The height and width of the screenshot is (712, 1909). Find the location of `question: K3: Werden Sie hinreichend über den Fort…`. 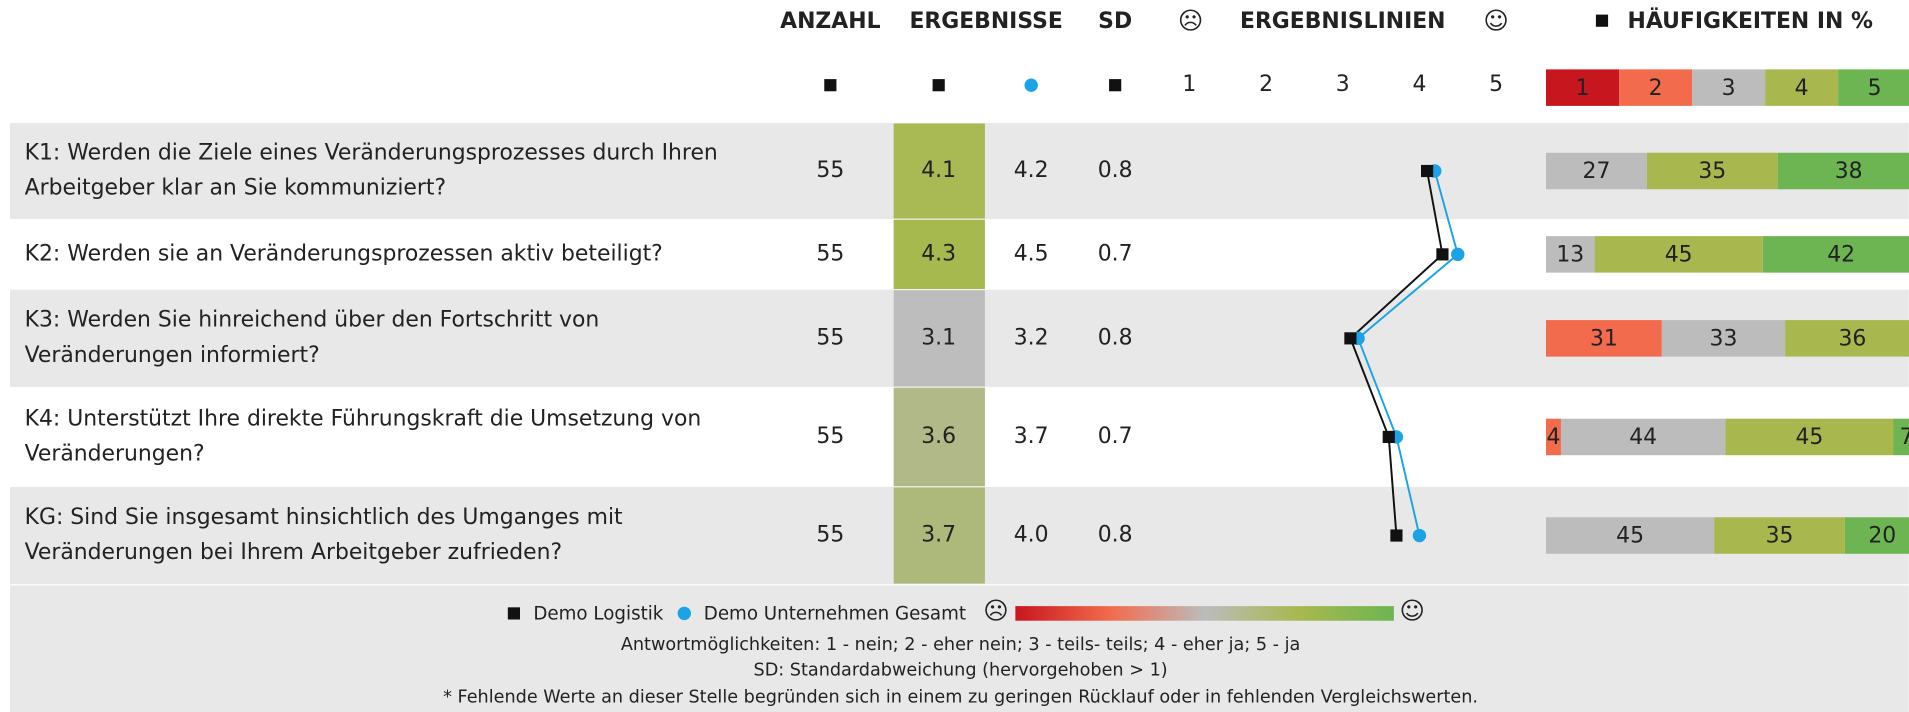

question: K3: Werden Sie hinreichend über den Fort… is located at coordinates (312, 320).